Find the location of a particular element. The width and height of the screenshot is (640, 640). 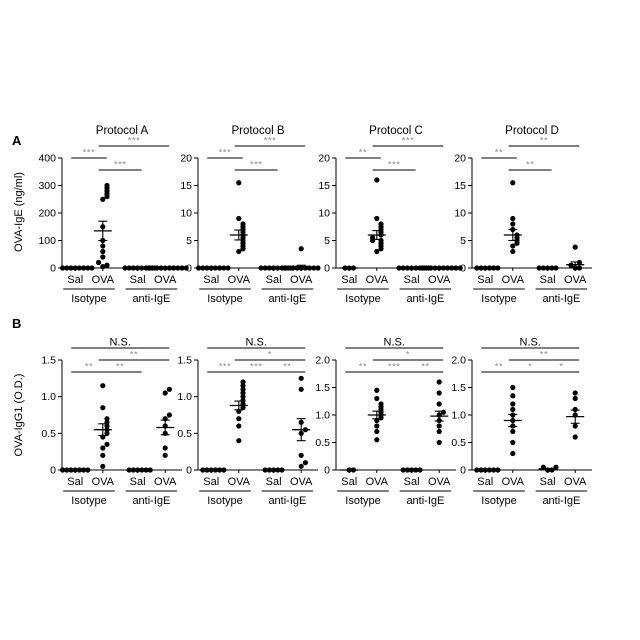

y-tick-label: 200 is located at coordinates (47, 214).